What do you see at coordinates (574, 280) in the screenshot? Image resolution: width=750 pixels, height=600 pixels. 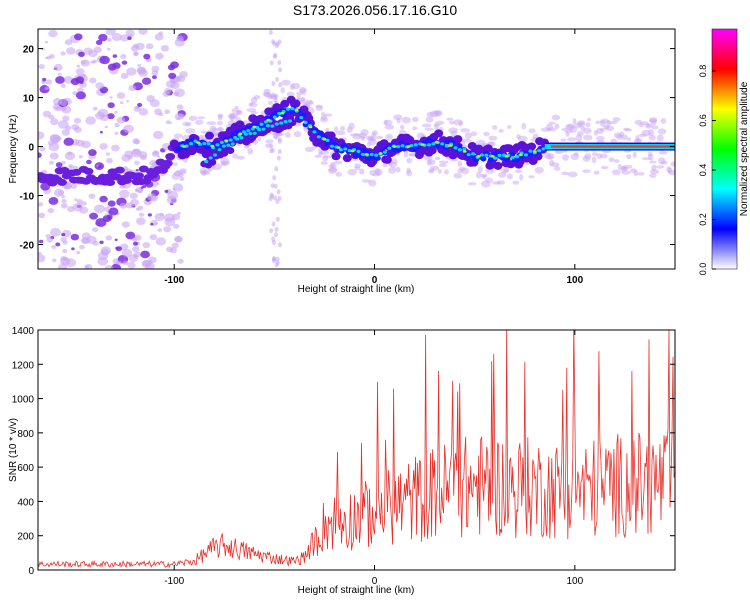 I see `x-tick-label: 100` at bounding box center [574, 280].